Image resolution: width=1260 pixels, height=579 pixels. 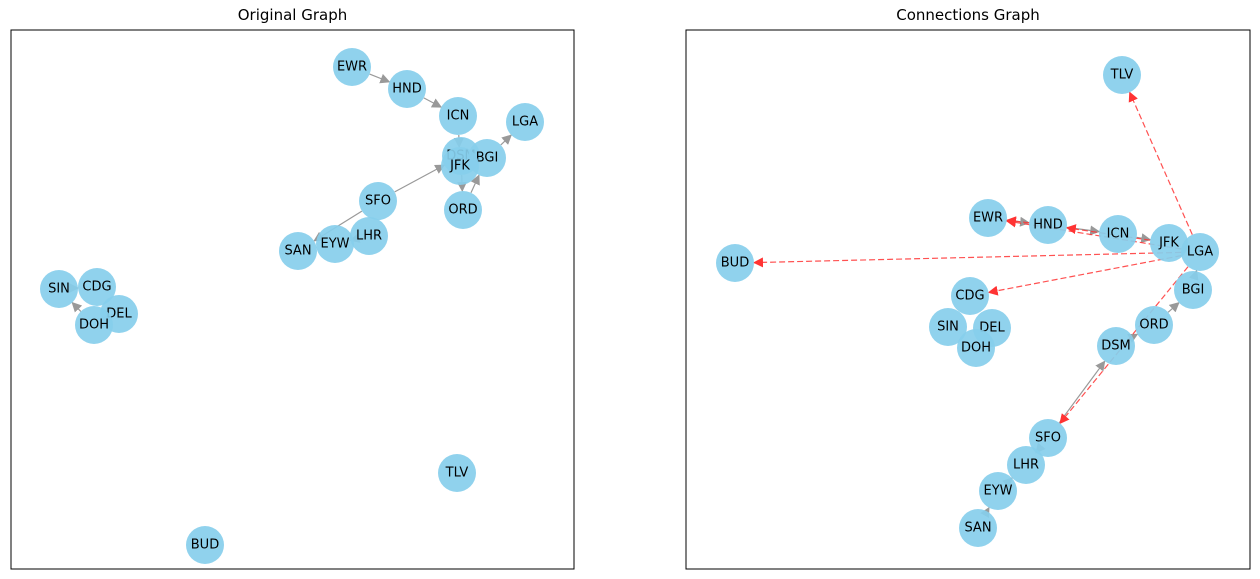 I want to click on node-label: LGA, so click(x=1200, y=252).